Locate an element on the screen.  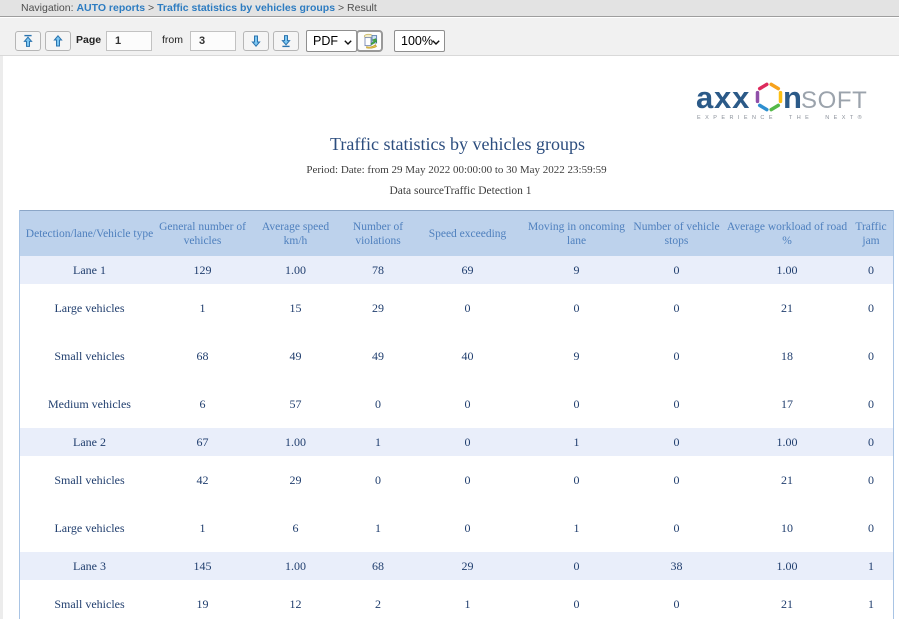
svg-text: n is located at coordinates (792, 97).